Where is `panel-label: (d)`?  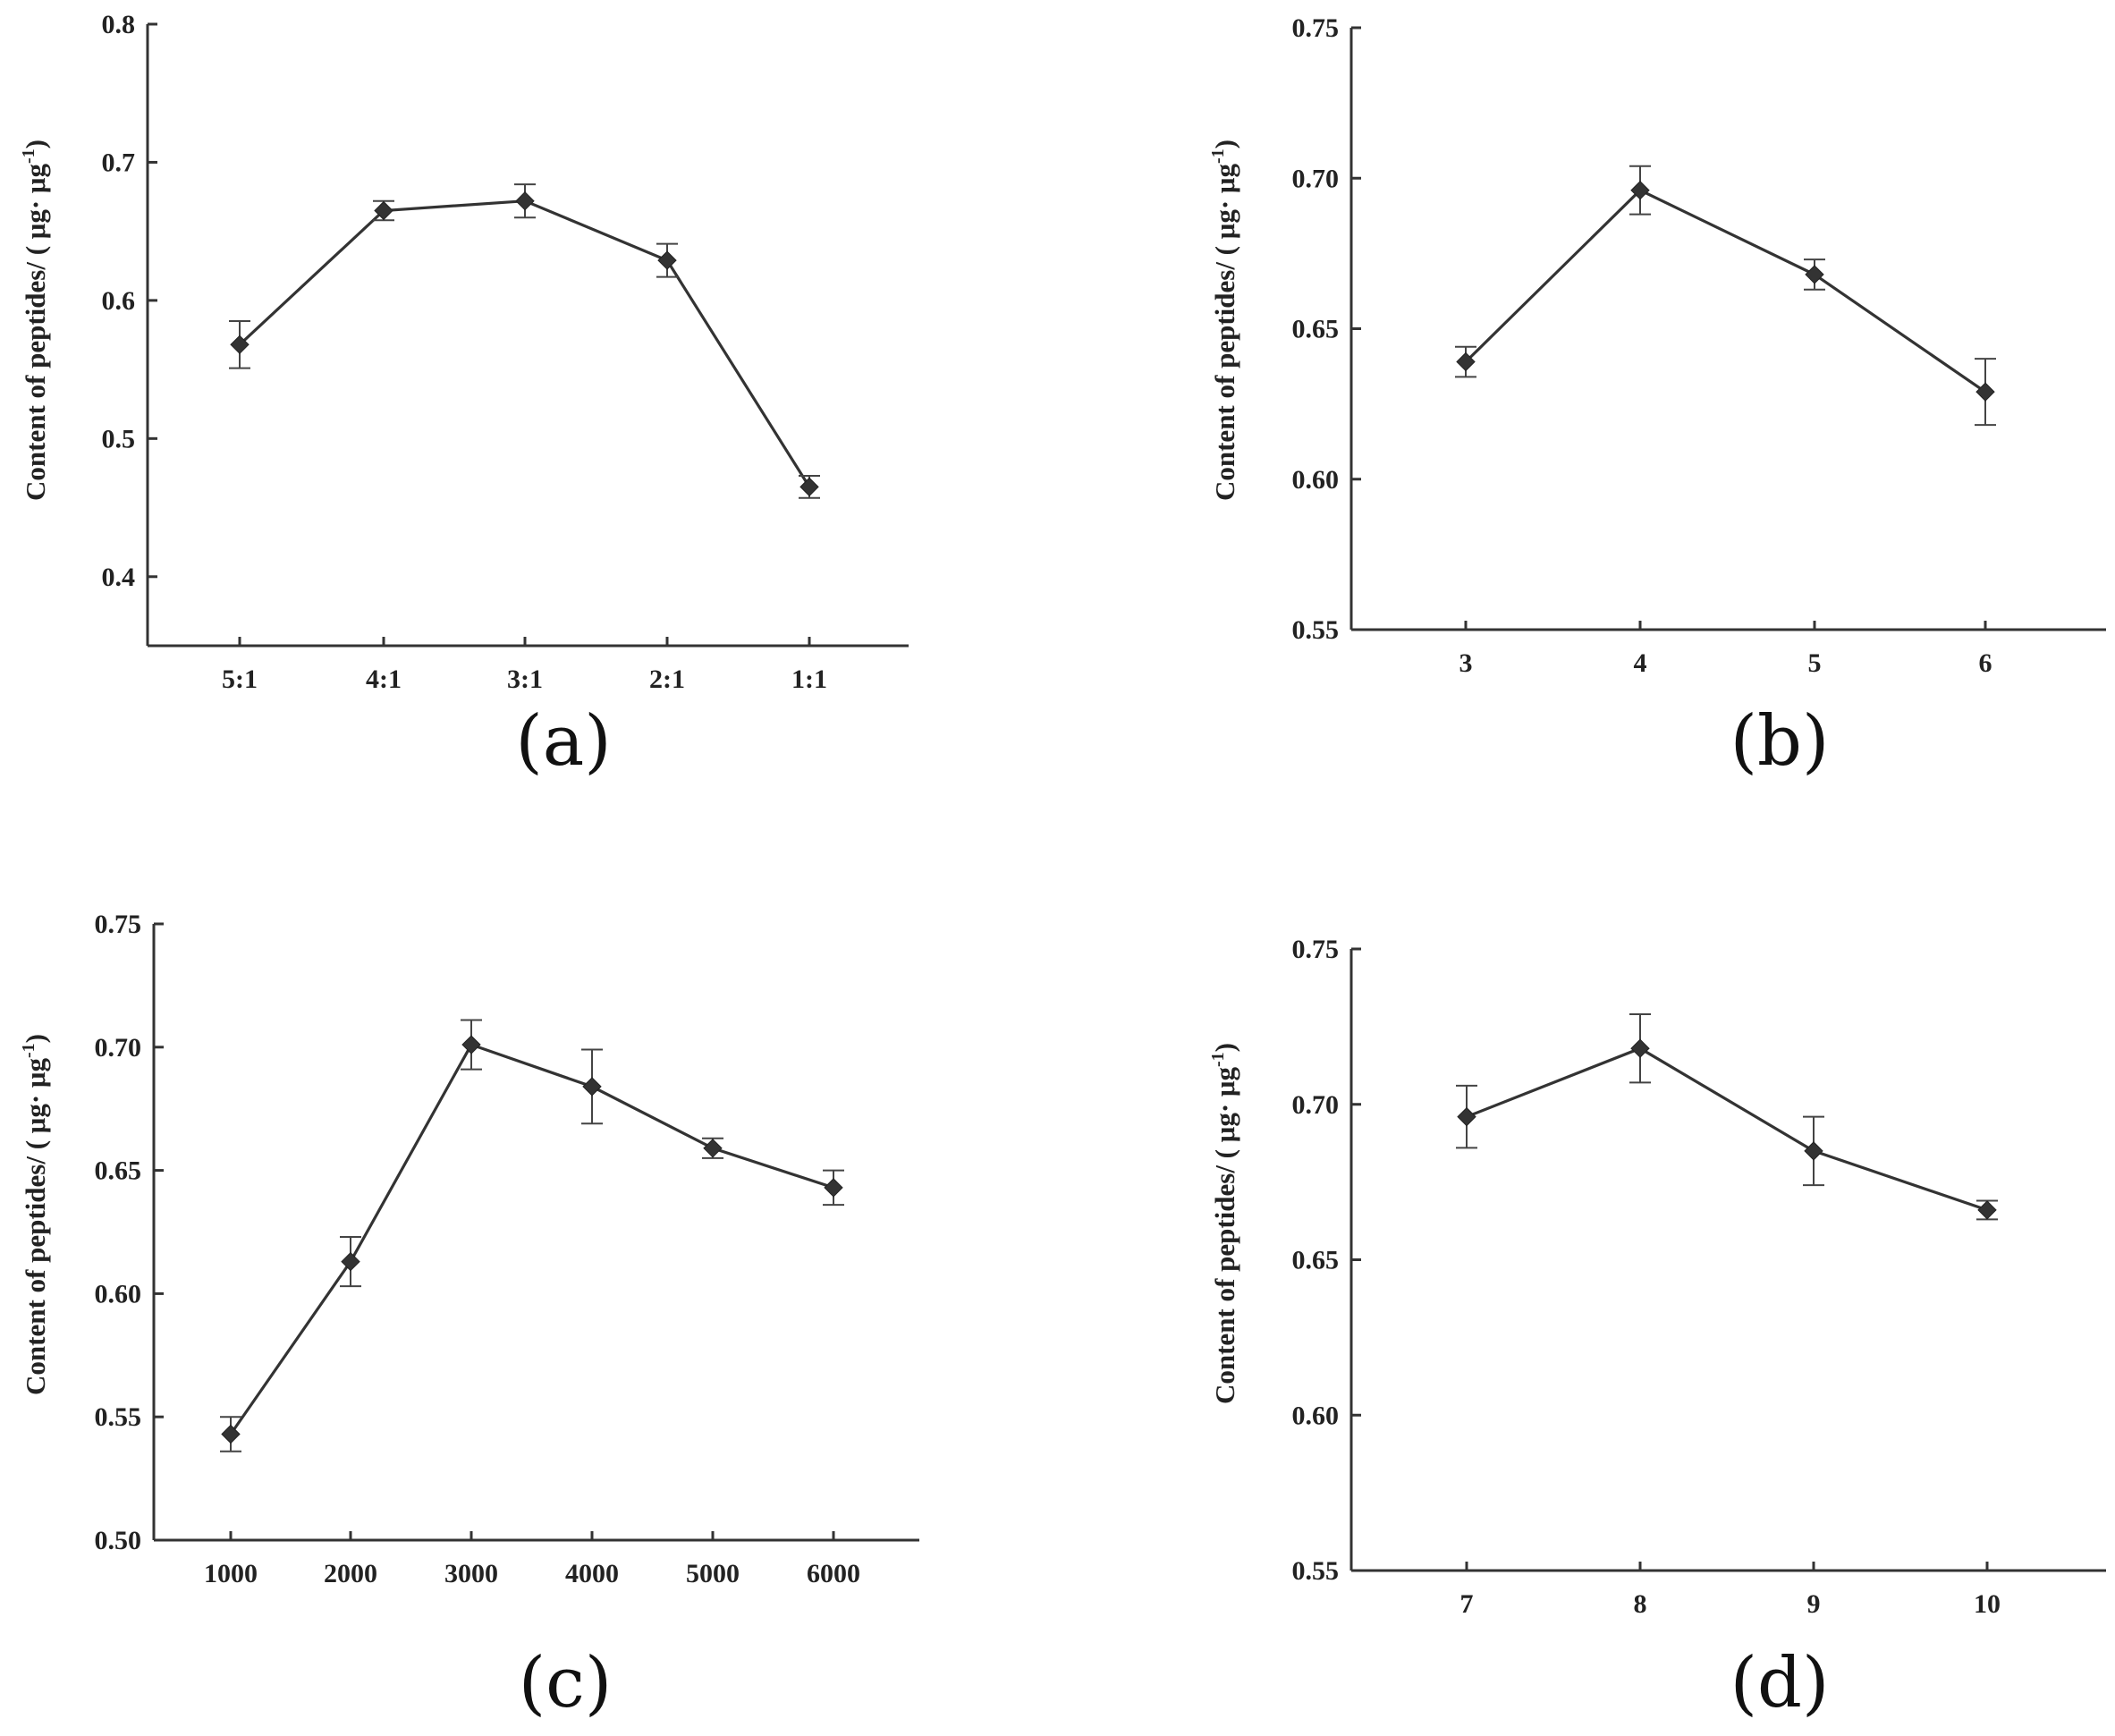
panel-label: (d) is located at coordinates (1780, 1683).